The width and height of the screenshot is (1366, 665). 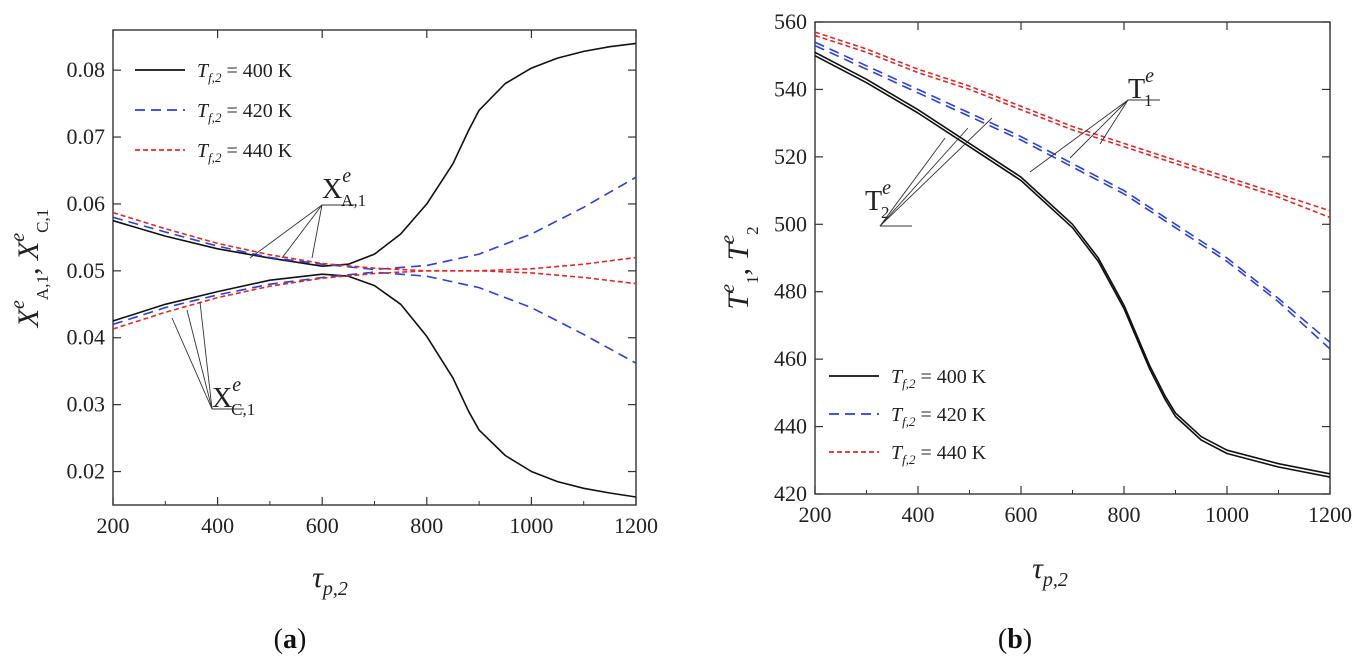 What do you see at coordinates (790, 291) in the screenshot?
I see `y-tick-label: 480` at bounding box center [790, 291].